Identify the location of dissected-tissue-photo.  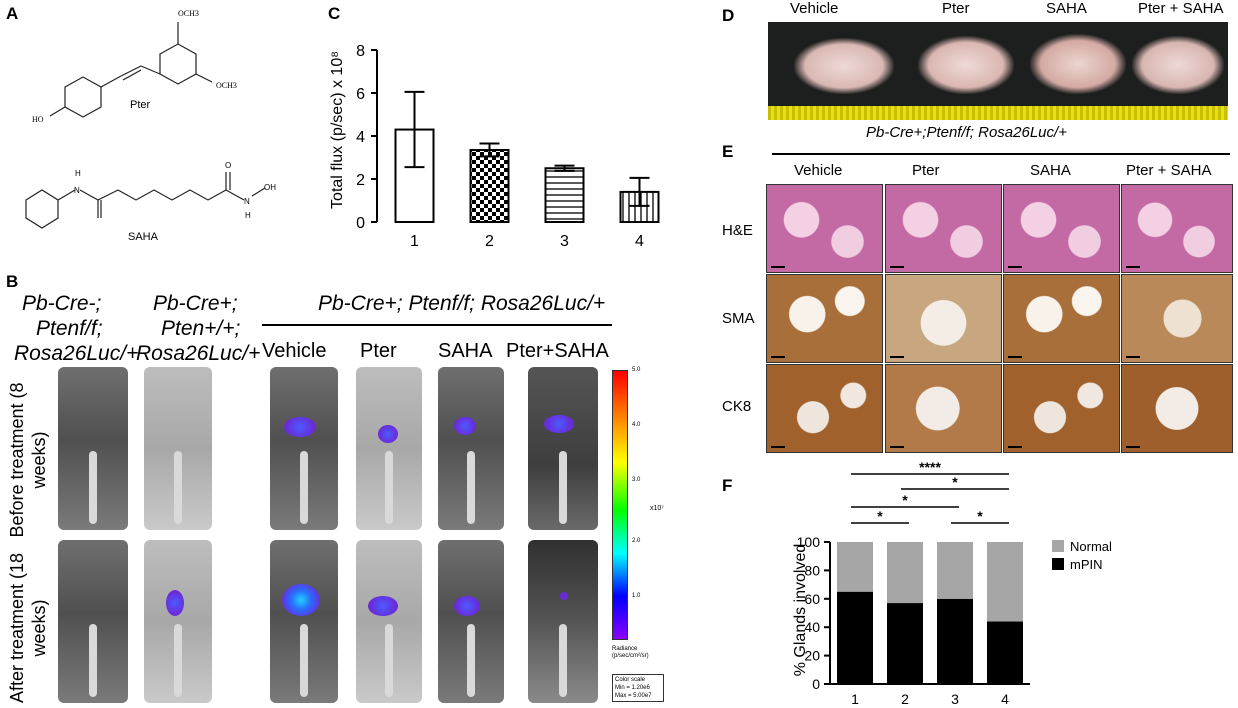
(998, 71).